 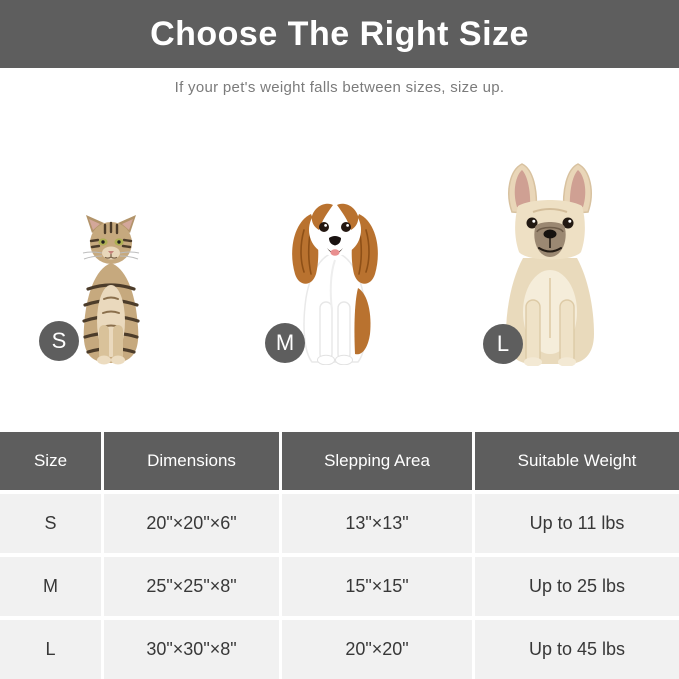 I want to click on cell-s-dimensions: 20"×20"×6", so click(x=191, y=523).